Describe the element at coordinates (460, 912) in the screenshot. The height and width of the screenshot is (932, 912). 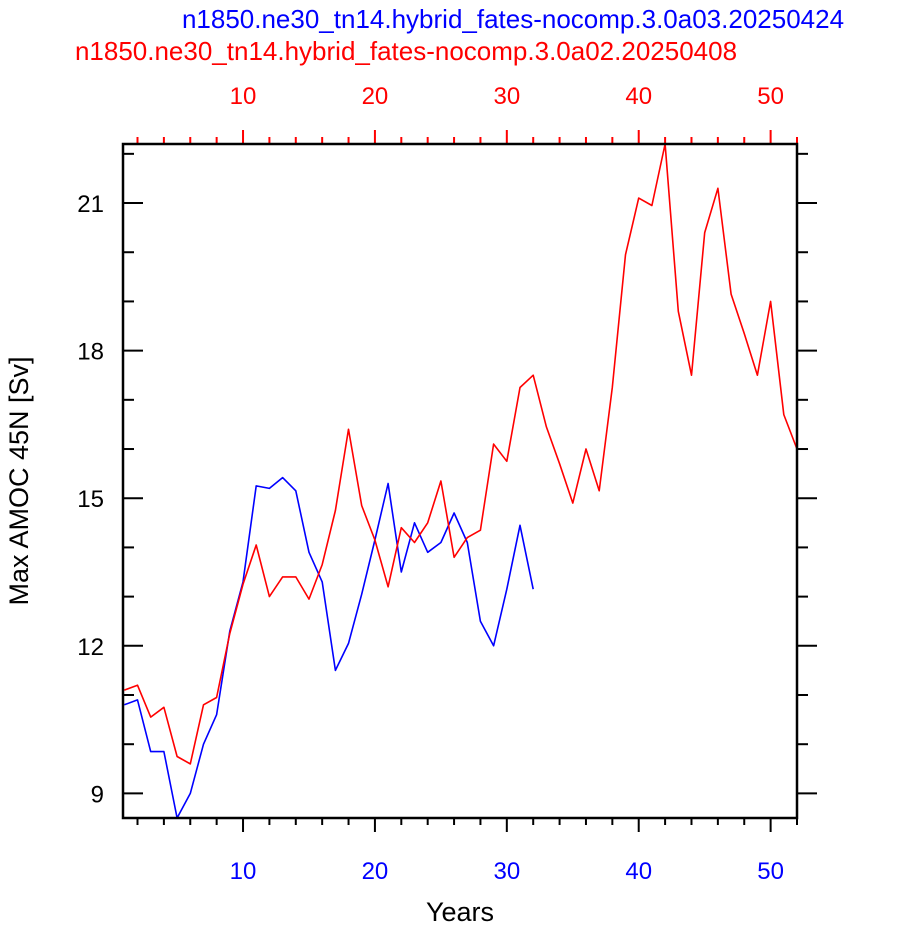
I see `x-axis-title: Years` at that location.